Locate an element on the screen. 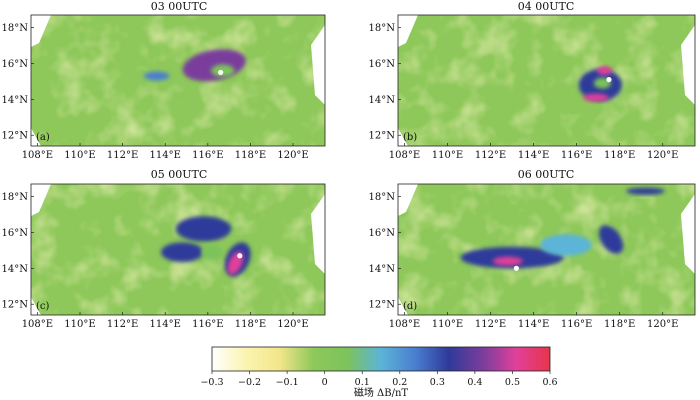  colorbar-scale is located at coordinates (381, 359).